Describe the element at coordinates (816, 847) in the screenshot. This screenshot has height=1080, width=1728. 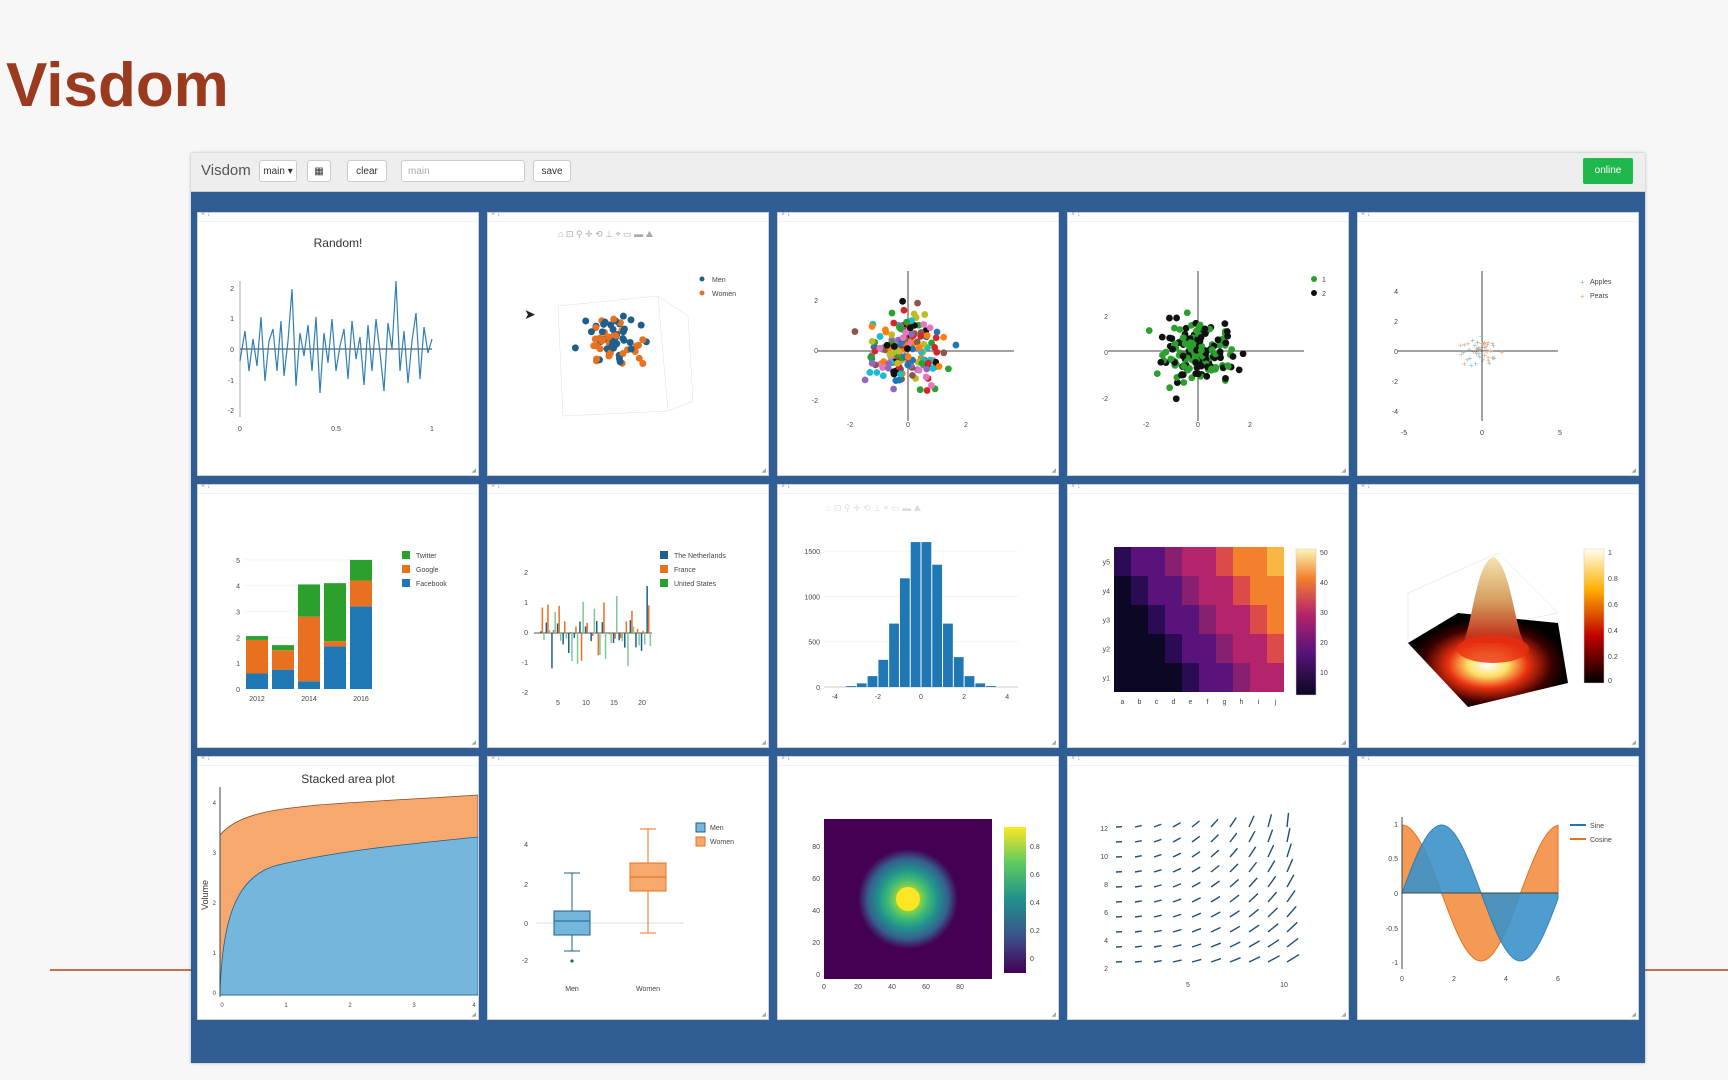
I see `y-tick: 80` at that location.